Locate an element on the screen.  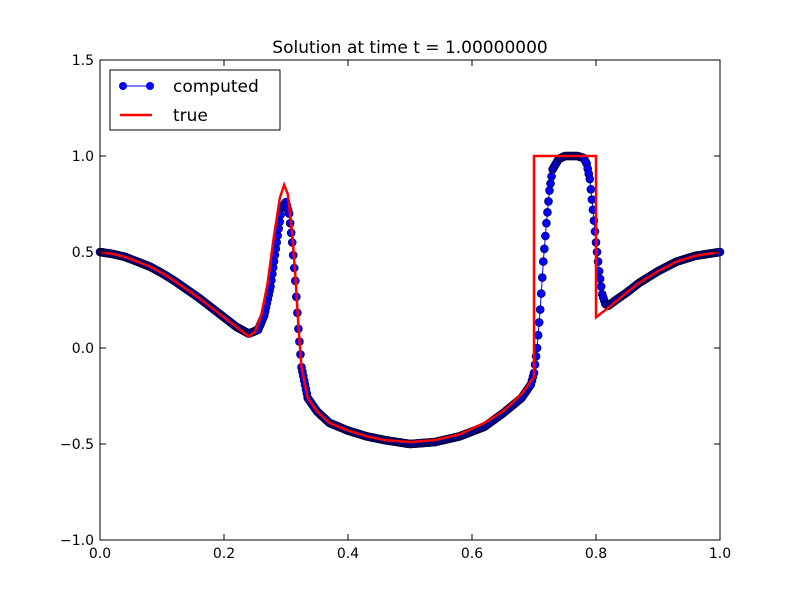
legend-label-computed: computed is located at coordinates (216, 87).